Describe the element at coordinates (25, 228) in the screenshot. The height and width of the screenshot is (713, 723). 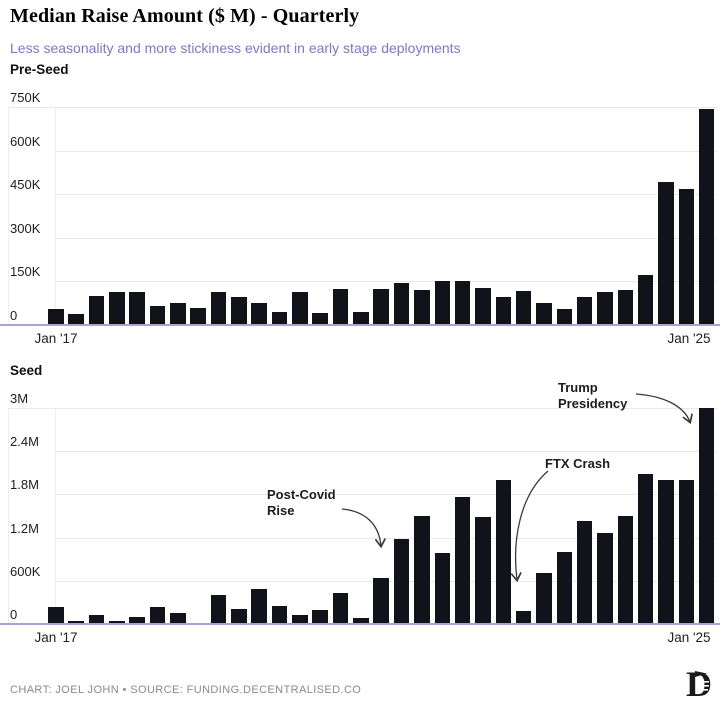
I see `y-tick-label: 300K` at that location.